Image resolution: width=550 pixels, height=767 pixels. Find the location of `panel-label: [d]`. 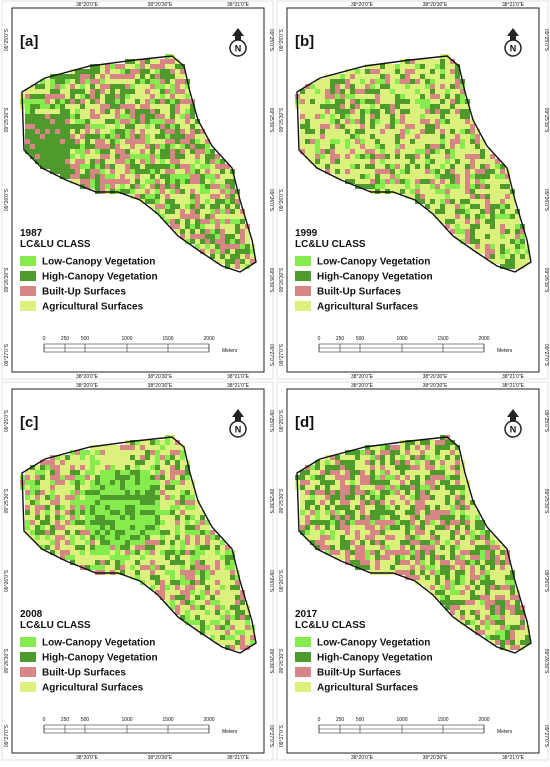

panel-label: [d] is located at coordinates (304, 422).